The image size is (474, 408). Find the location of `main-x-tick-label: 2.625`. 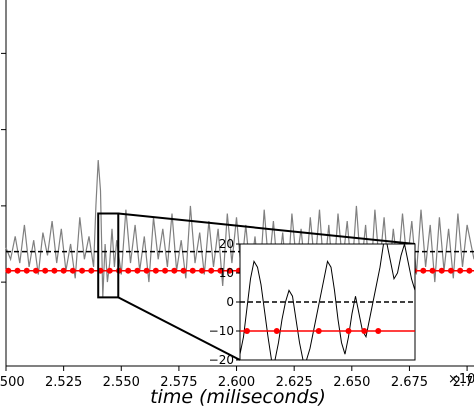

main-x-tick-label: 2.625 is located at coordinates (294, 382).